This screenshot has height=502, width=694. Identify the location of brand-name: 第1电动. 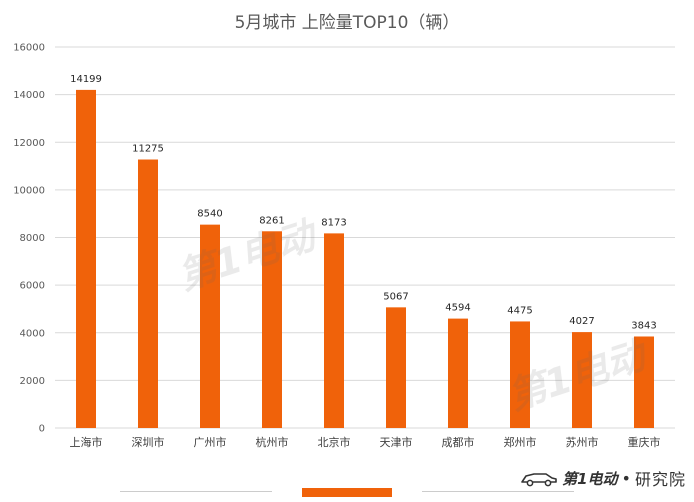
(590, 478).